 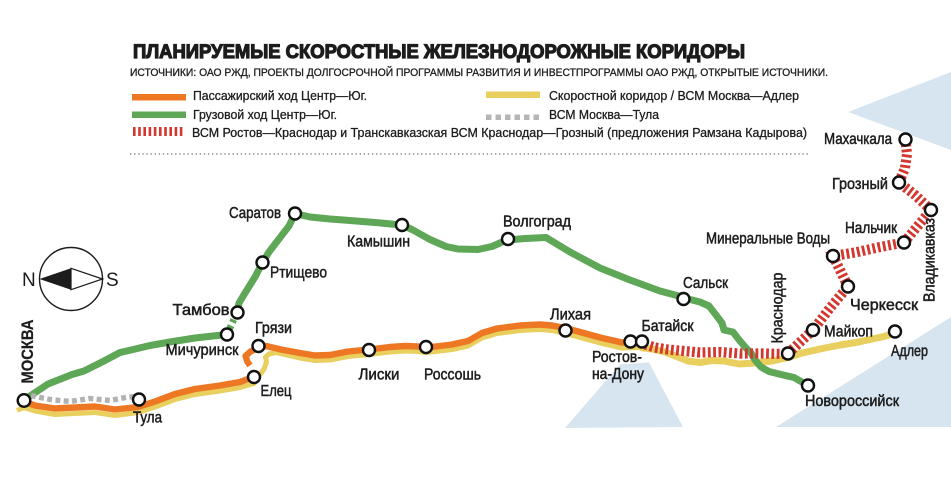 What do you see at coordinates (884, 305) in the screenshot?
I see `svg-text: Черкесск` at bounding box center [884, 305].